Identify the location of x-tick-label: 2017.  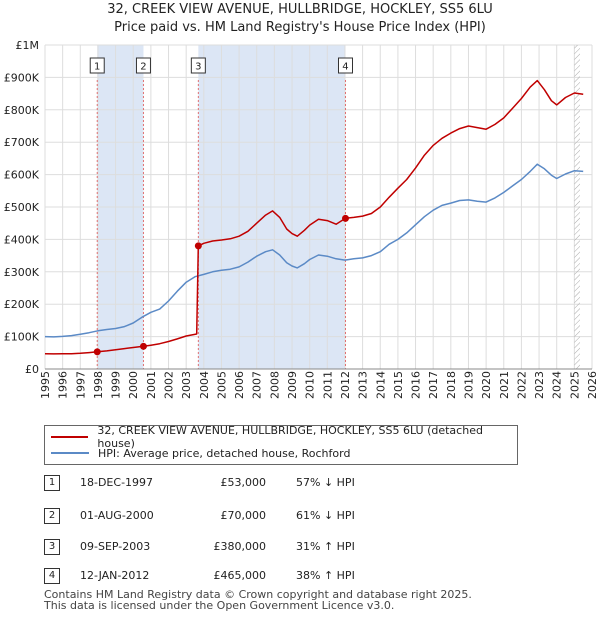
(433, 385).